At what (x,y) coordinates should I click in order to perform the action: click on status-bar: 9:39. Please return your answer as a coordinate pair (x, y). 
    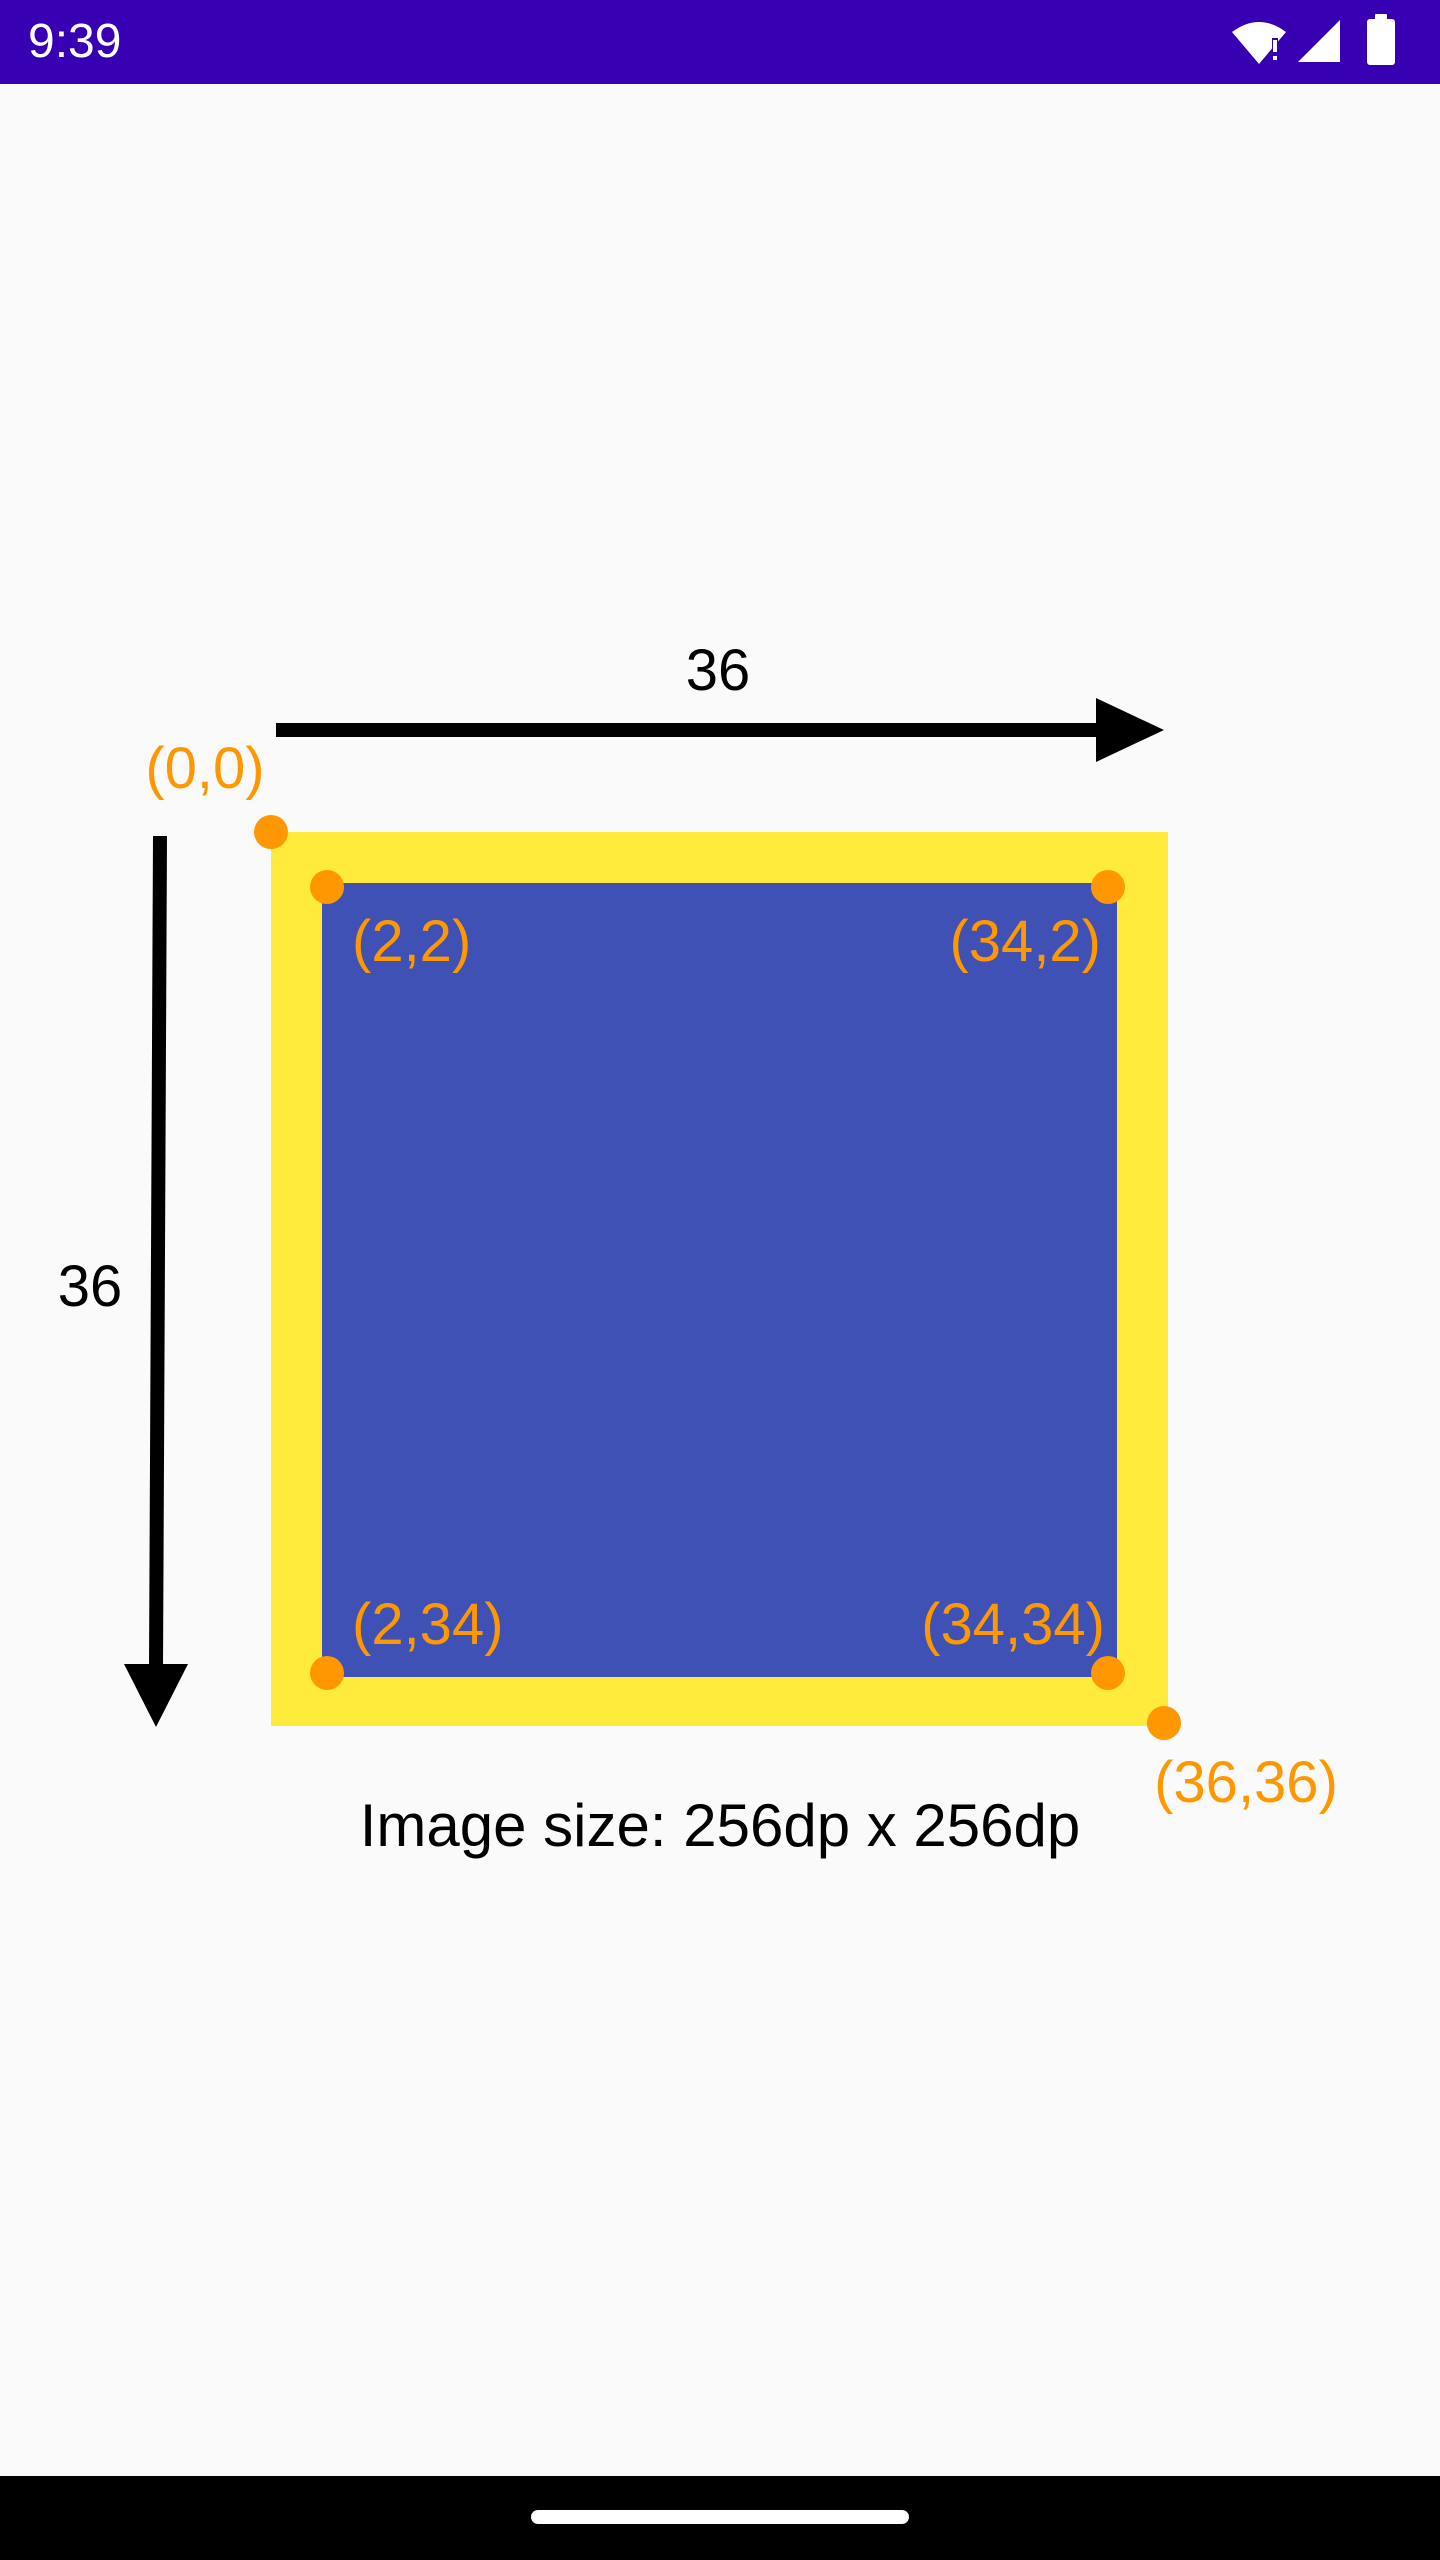
    Looking at the image, I should click on (720, 42).